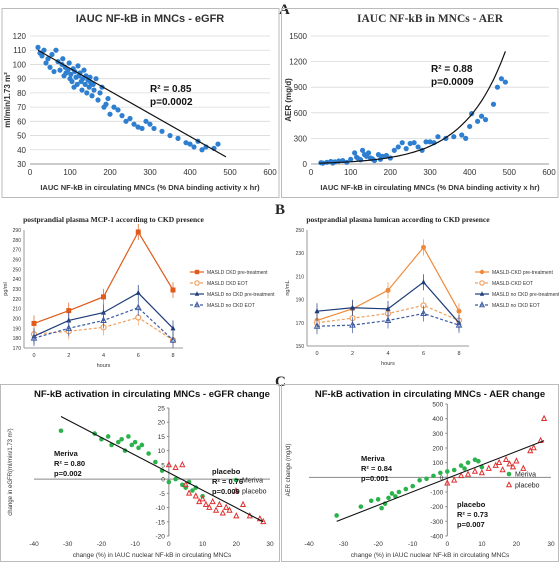  I want to click on placebo-stat-label: placebo, so click(226, 471).